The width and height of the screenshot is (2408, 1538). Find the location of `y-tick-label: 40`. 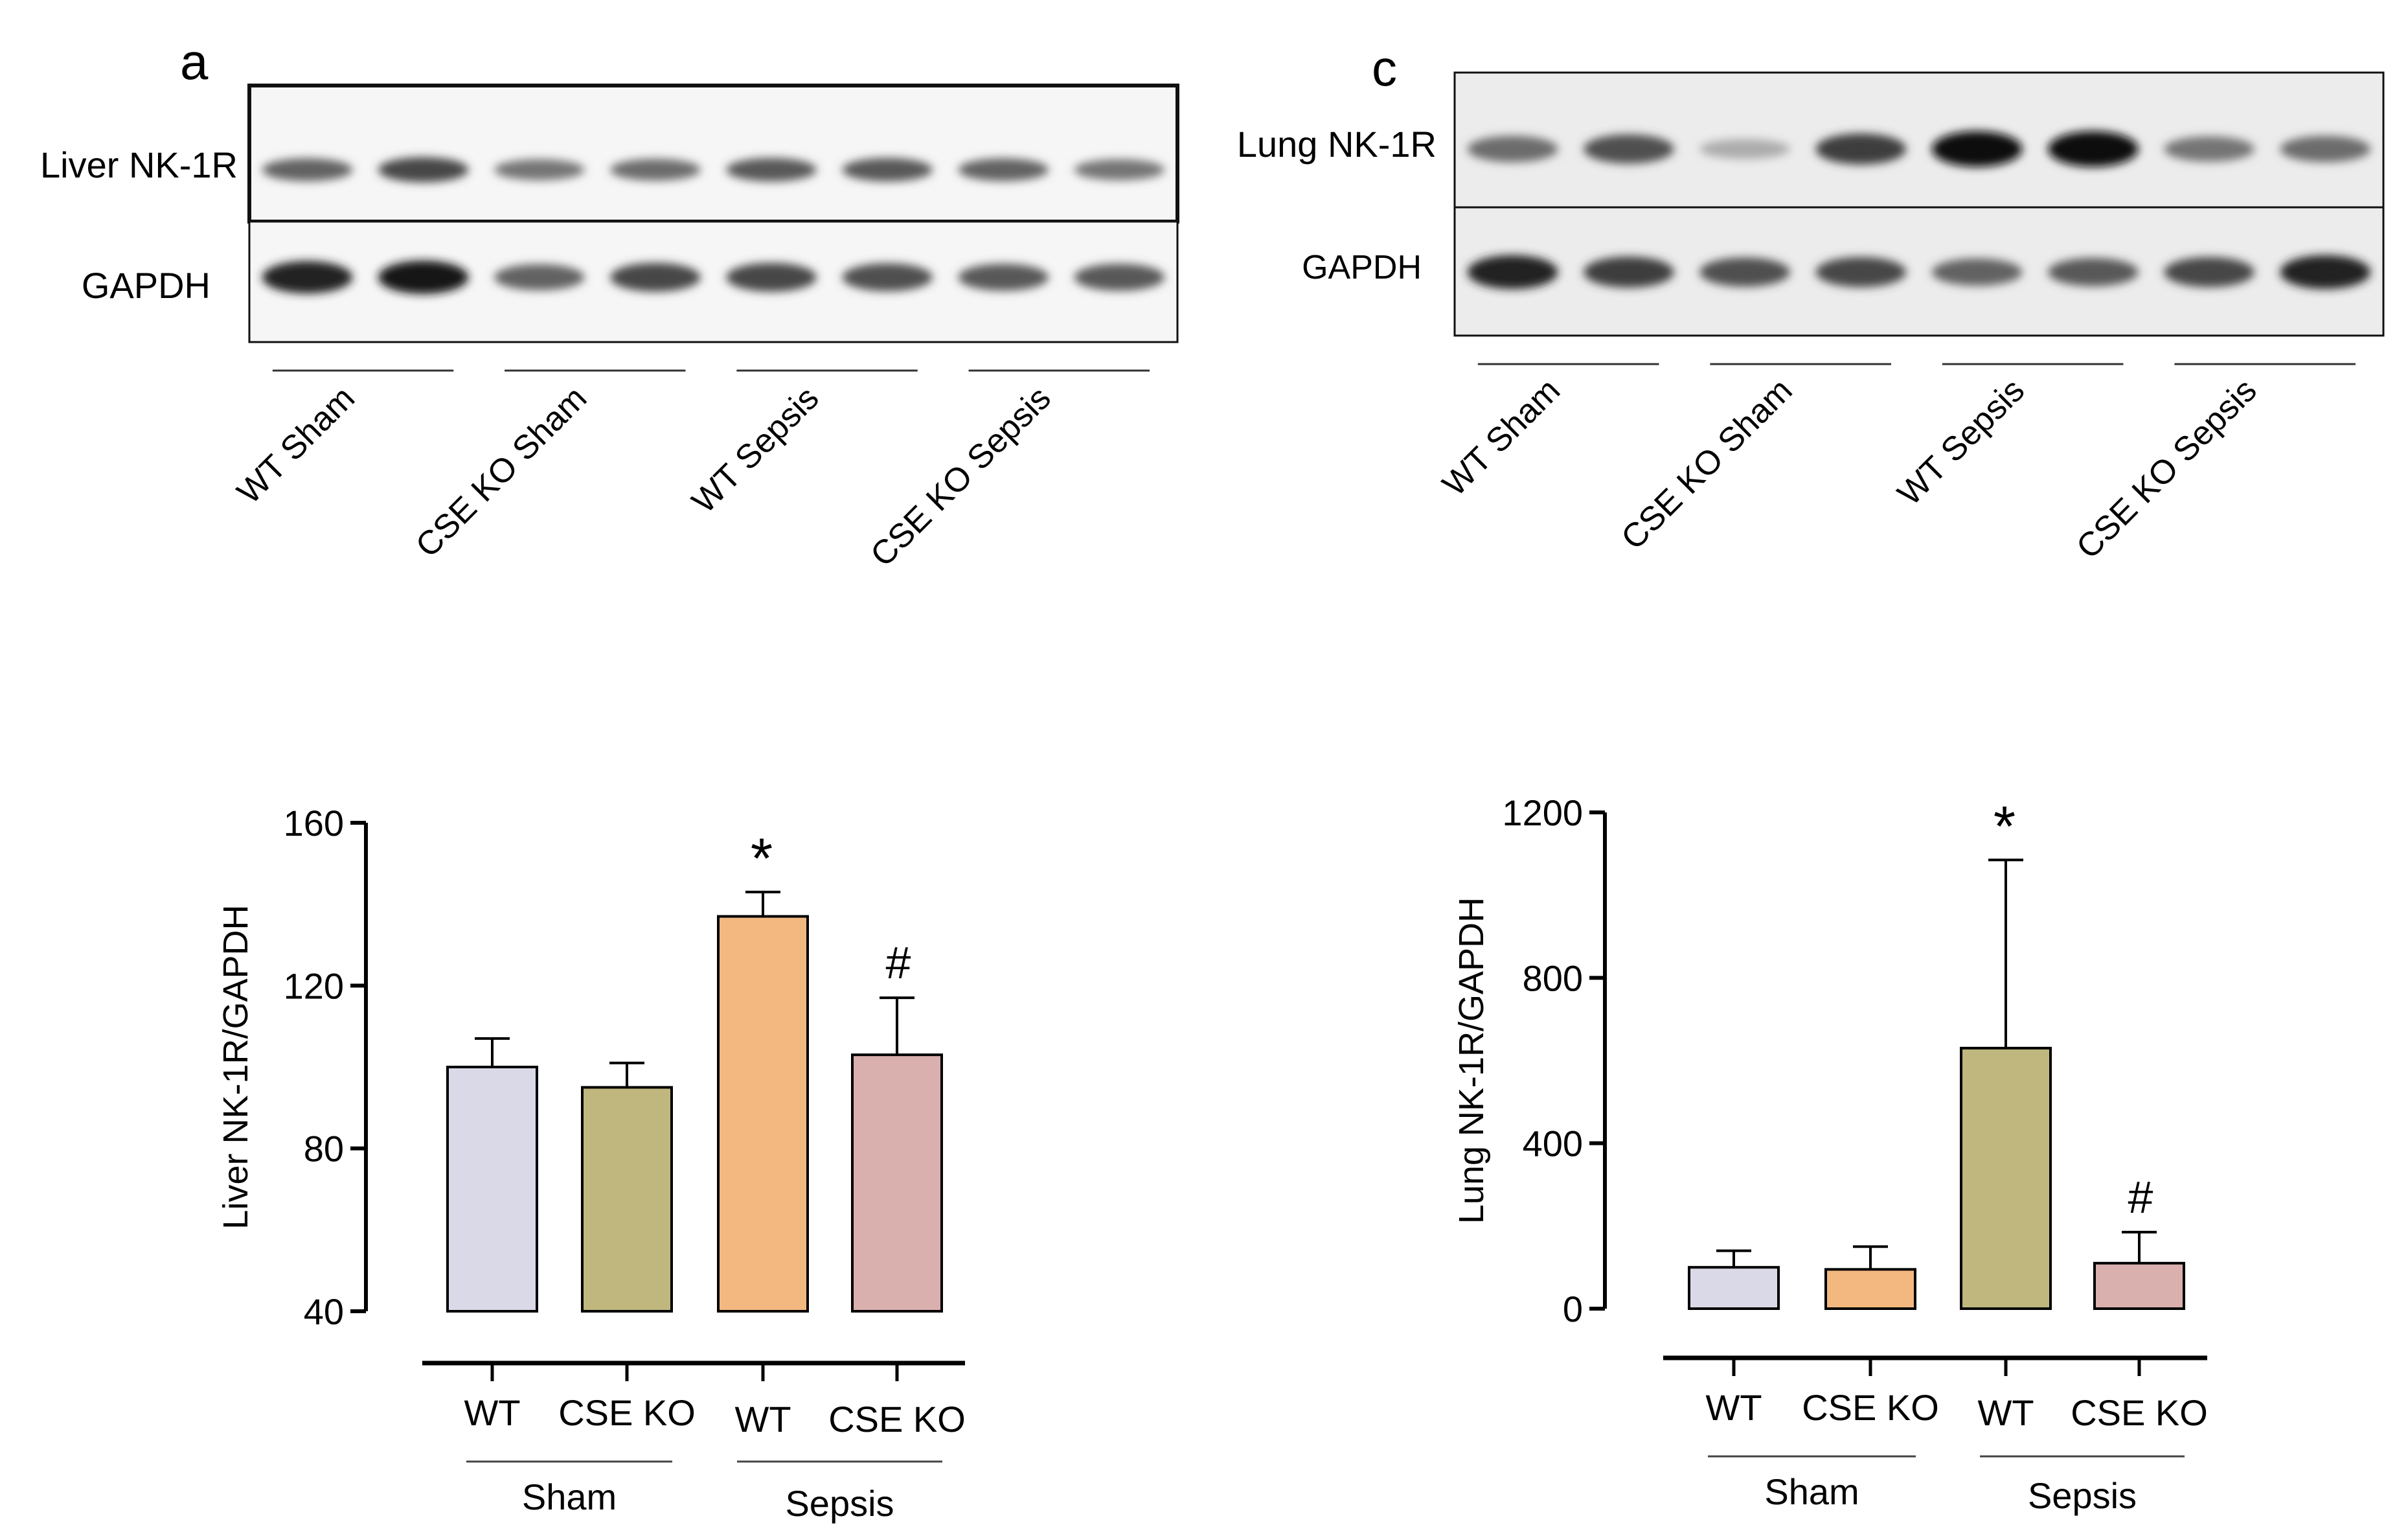

y-tick-label: 40 is located at coordinates (324, 1311).